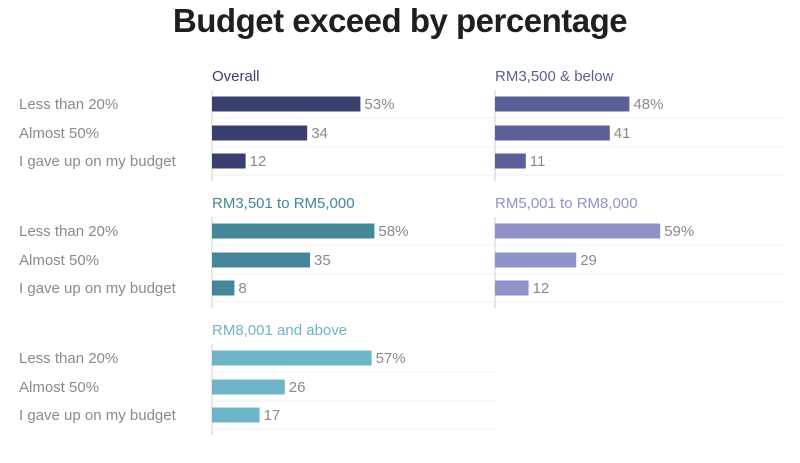  Describe the element at coordinates (588, 260) in the screenshot. I see `value-label: 29` at that location.